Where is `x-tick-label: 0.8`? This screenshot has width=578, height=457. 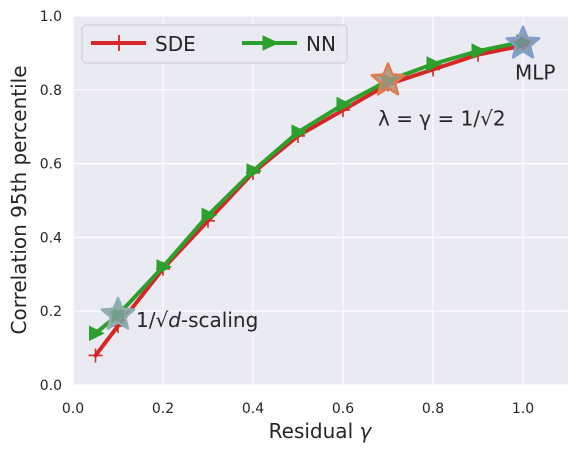
x-tick-label: 0.8 is located at coordinates (433, 409).